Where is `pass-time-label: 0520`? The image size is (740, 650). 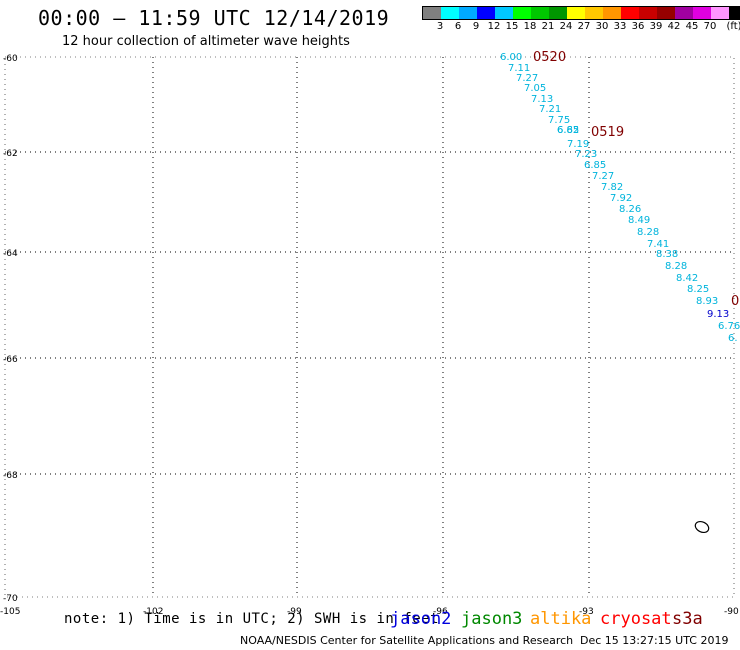
pass-time-label: 0520 is located at coordinates (549, 57).